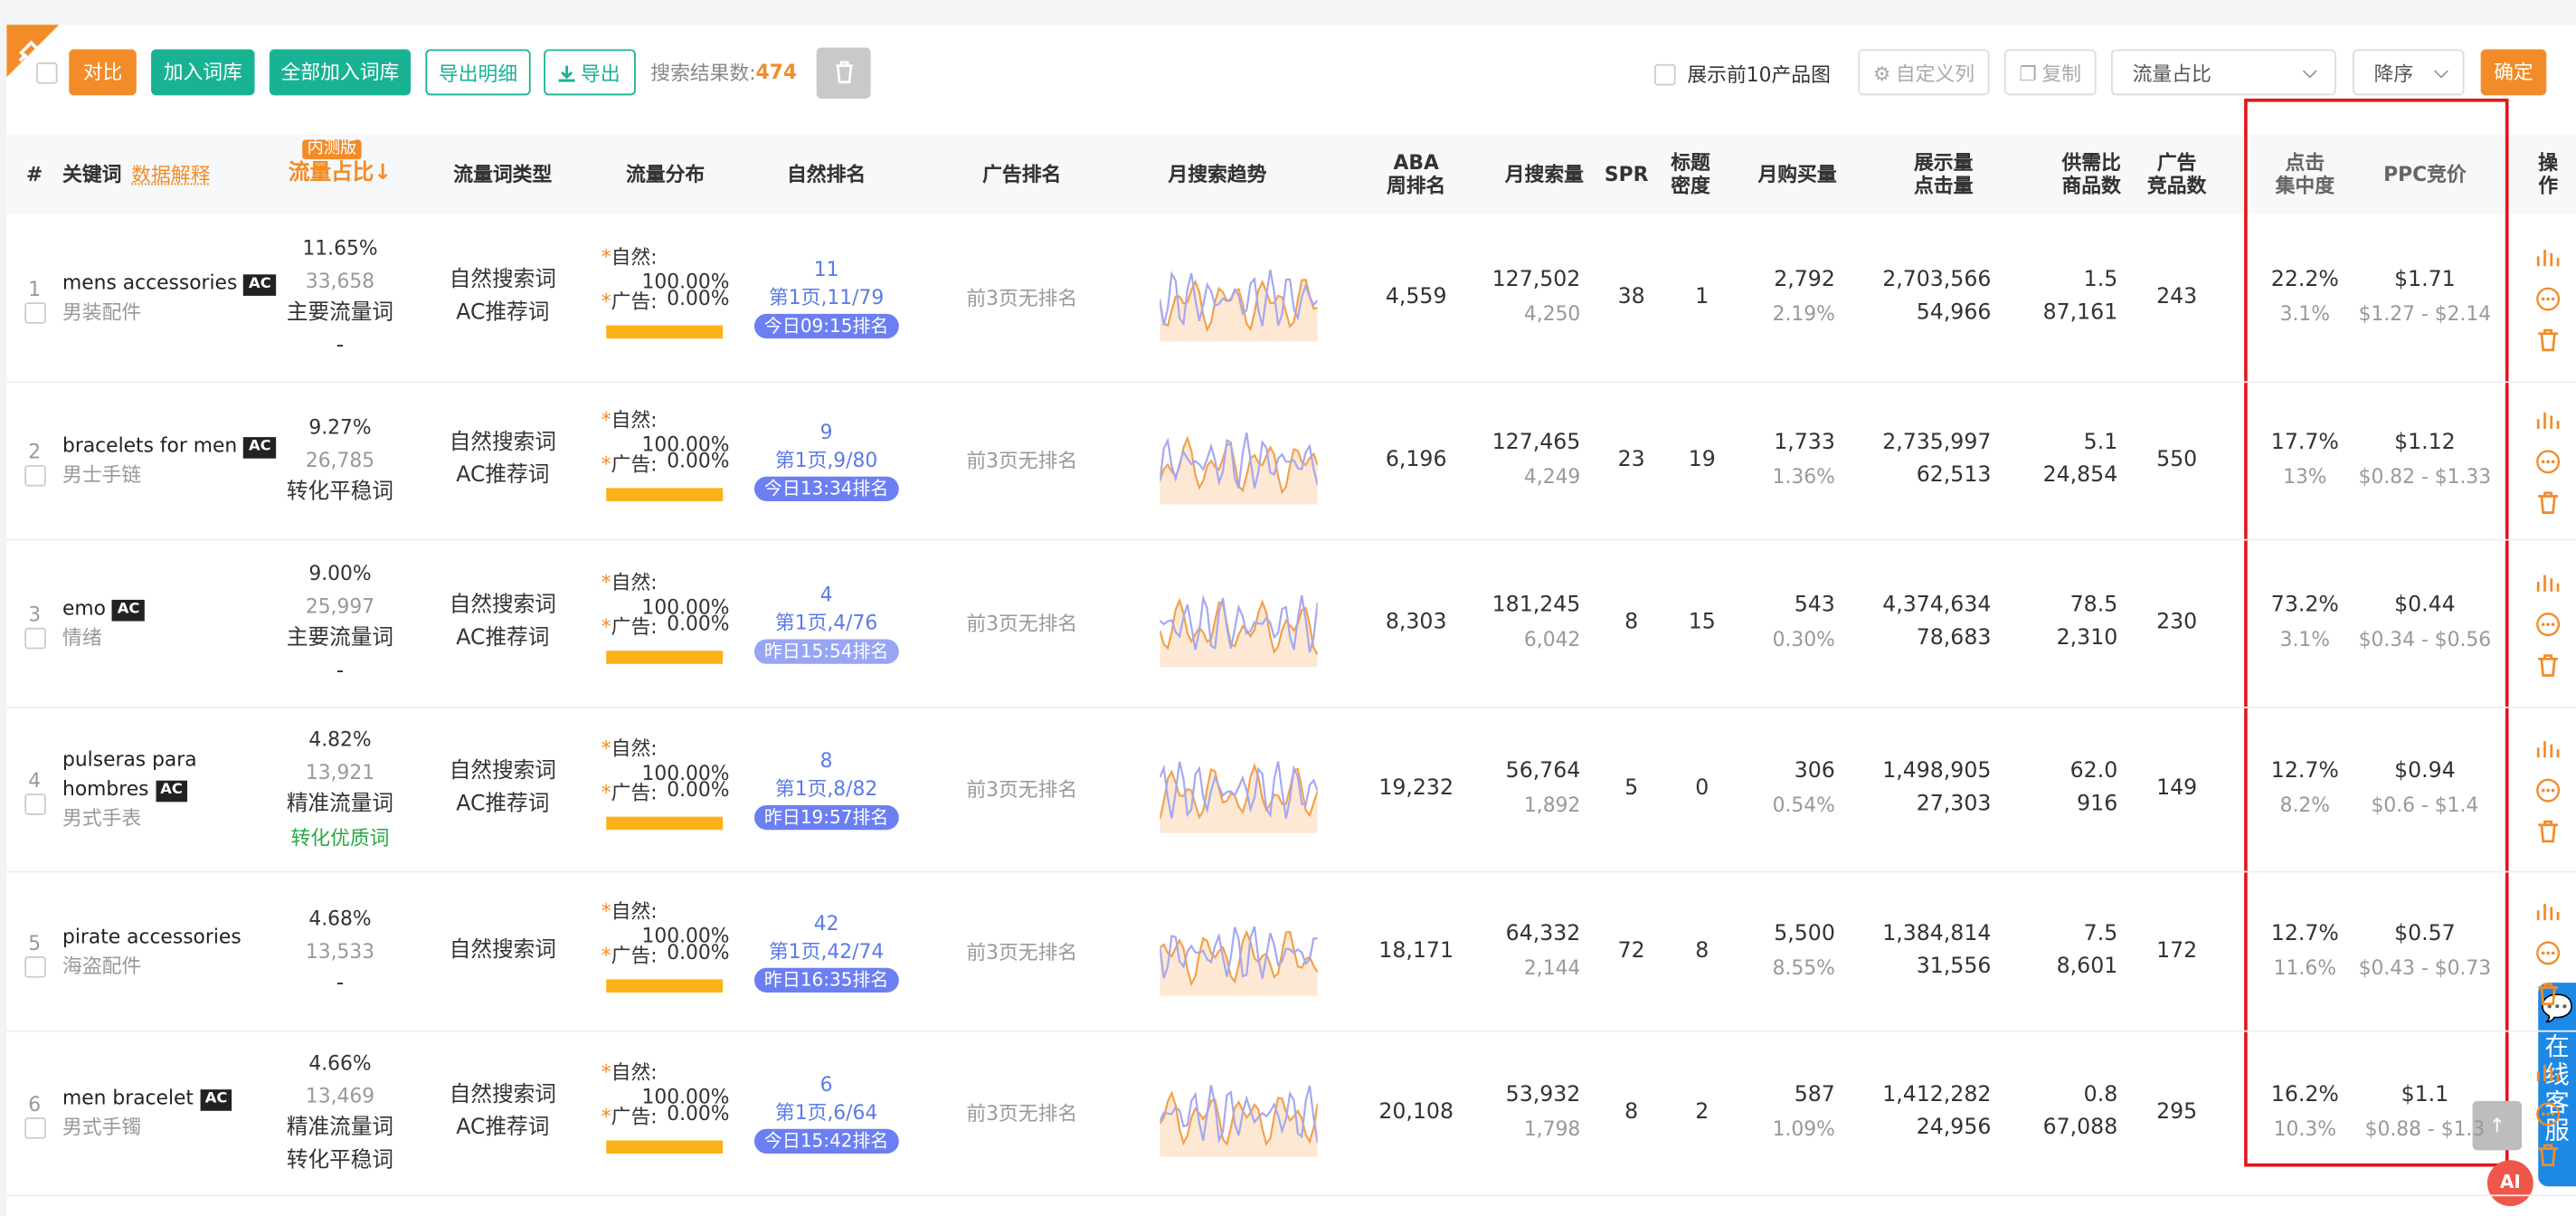  What do you see at coordinates (2305, 805) in the screenshot?
I see `click-sub: 8.2%` at bounding box center [2305, 805].